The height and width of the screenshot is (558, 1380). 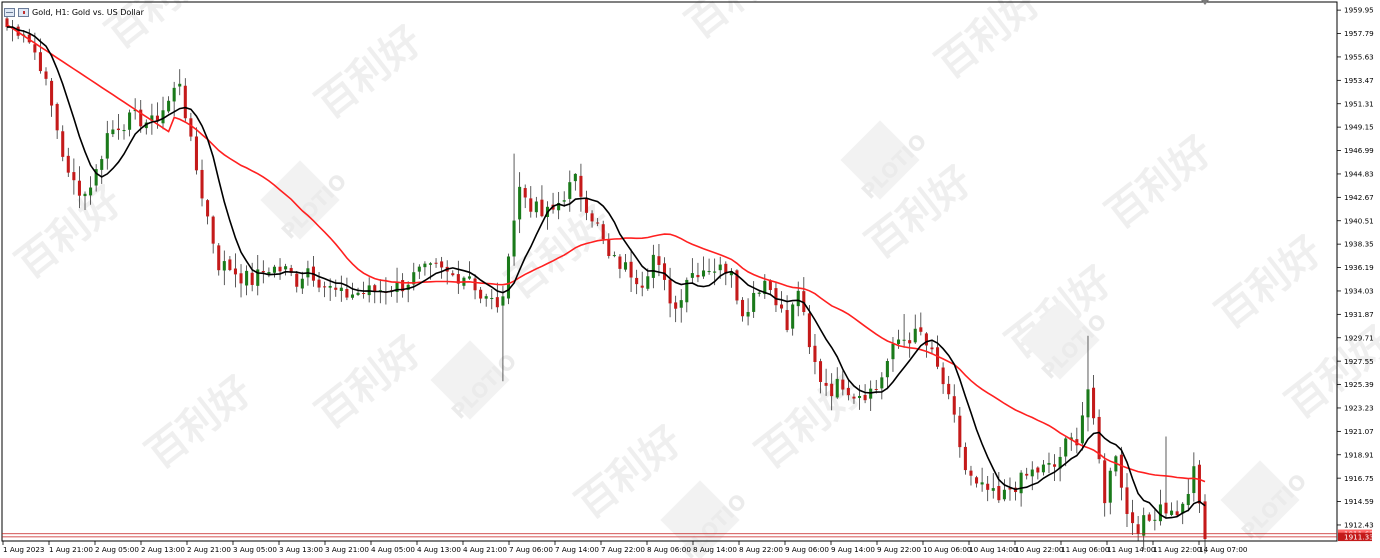 I want to click on chart-type-icon, so click(x=23, y=12).